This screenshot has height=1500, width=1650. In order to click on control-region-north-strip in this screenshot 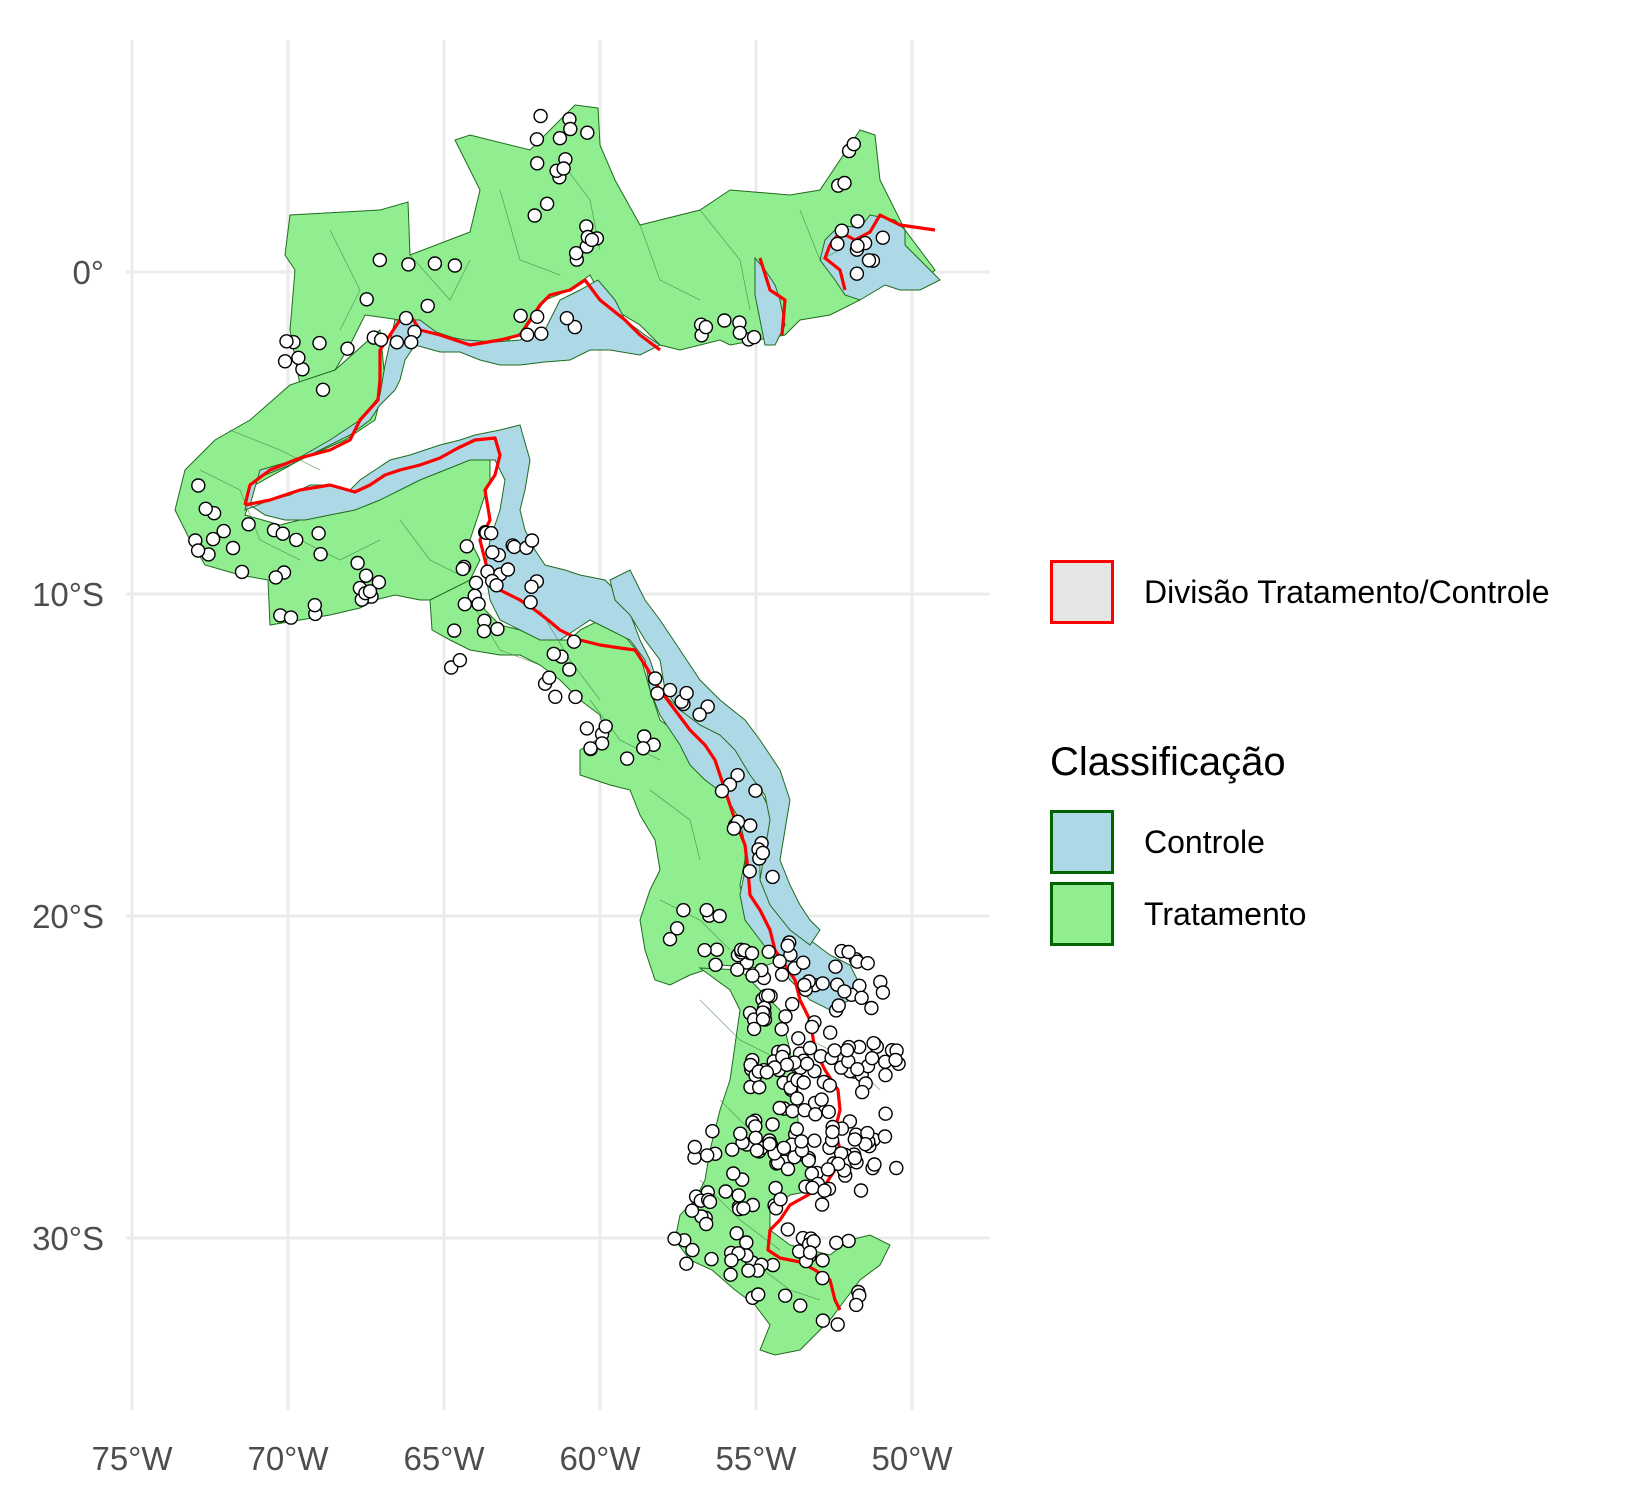, I will do `click(770, 301)`.